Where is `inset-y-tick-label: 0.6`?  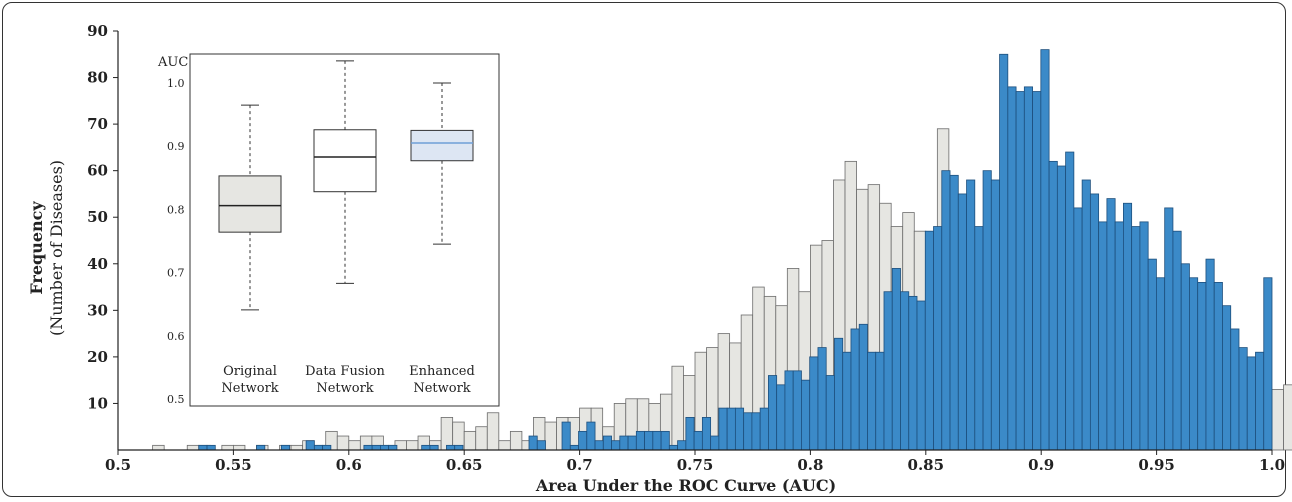
inset-y-tick-label: 0.6 is located at coordinates (176, 336).